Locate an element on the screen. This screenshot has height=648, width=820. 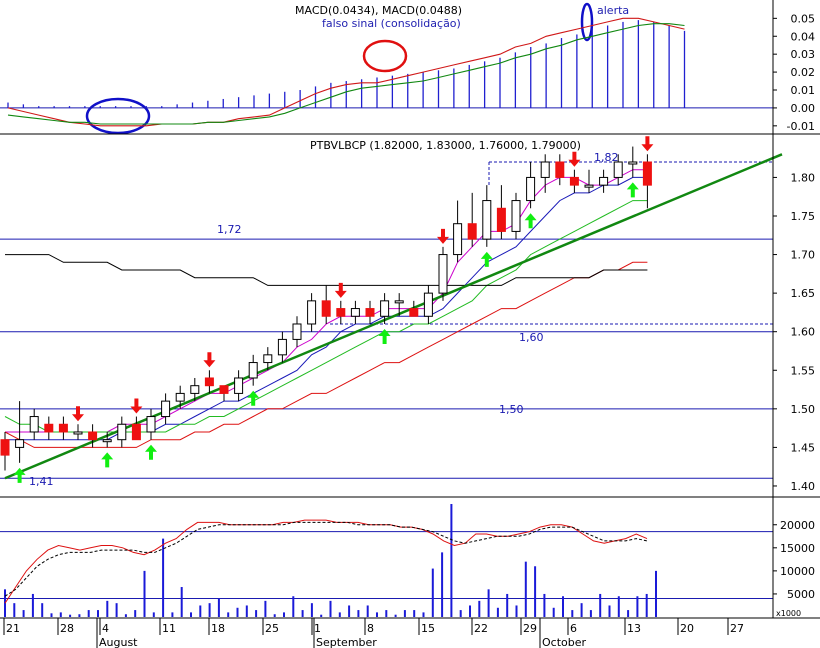
price-y-tick-label: 1.65 is located at coordinates (803, 293).